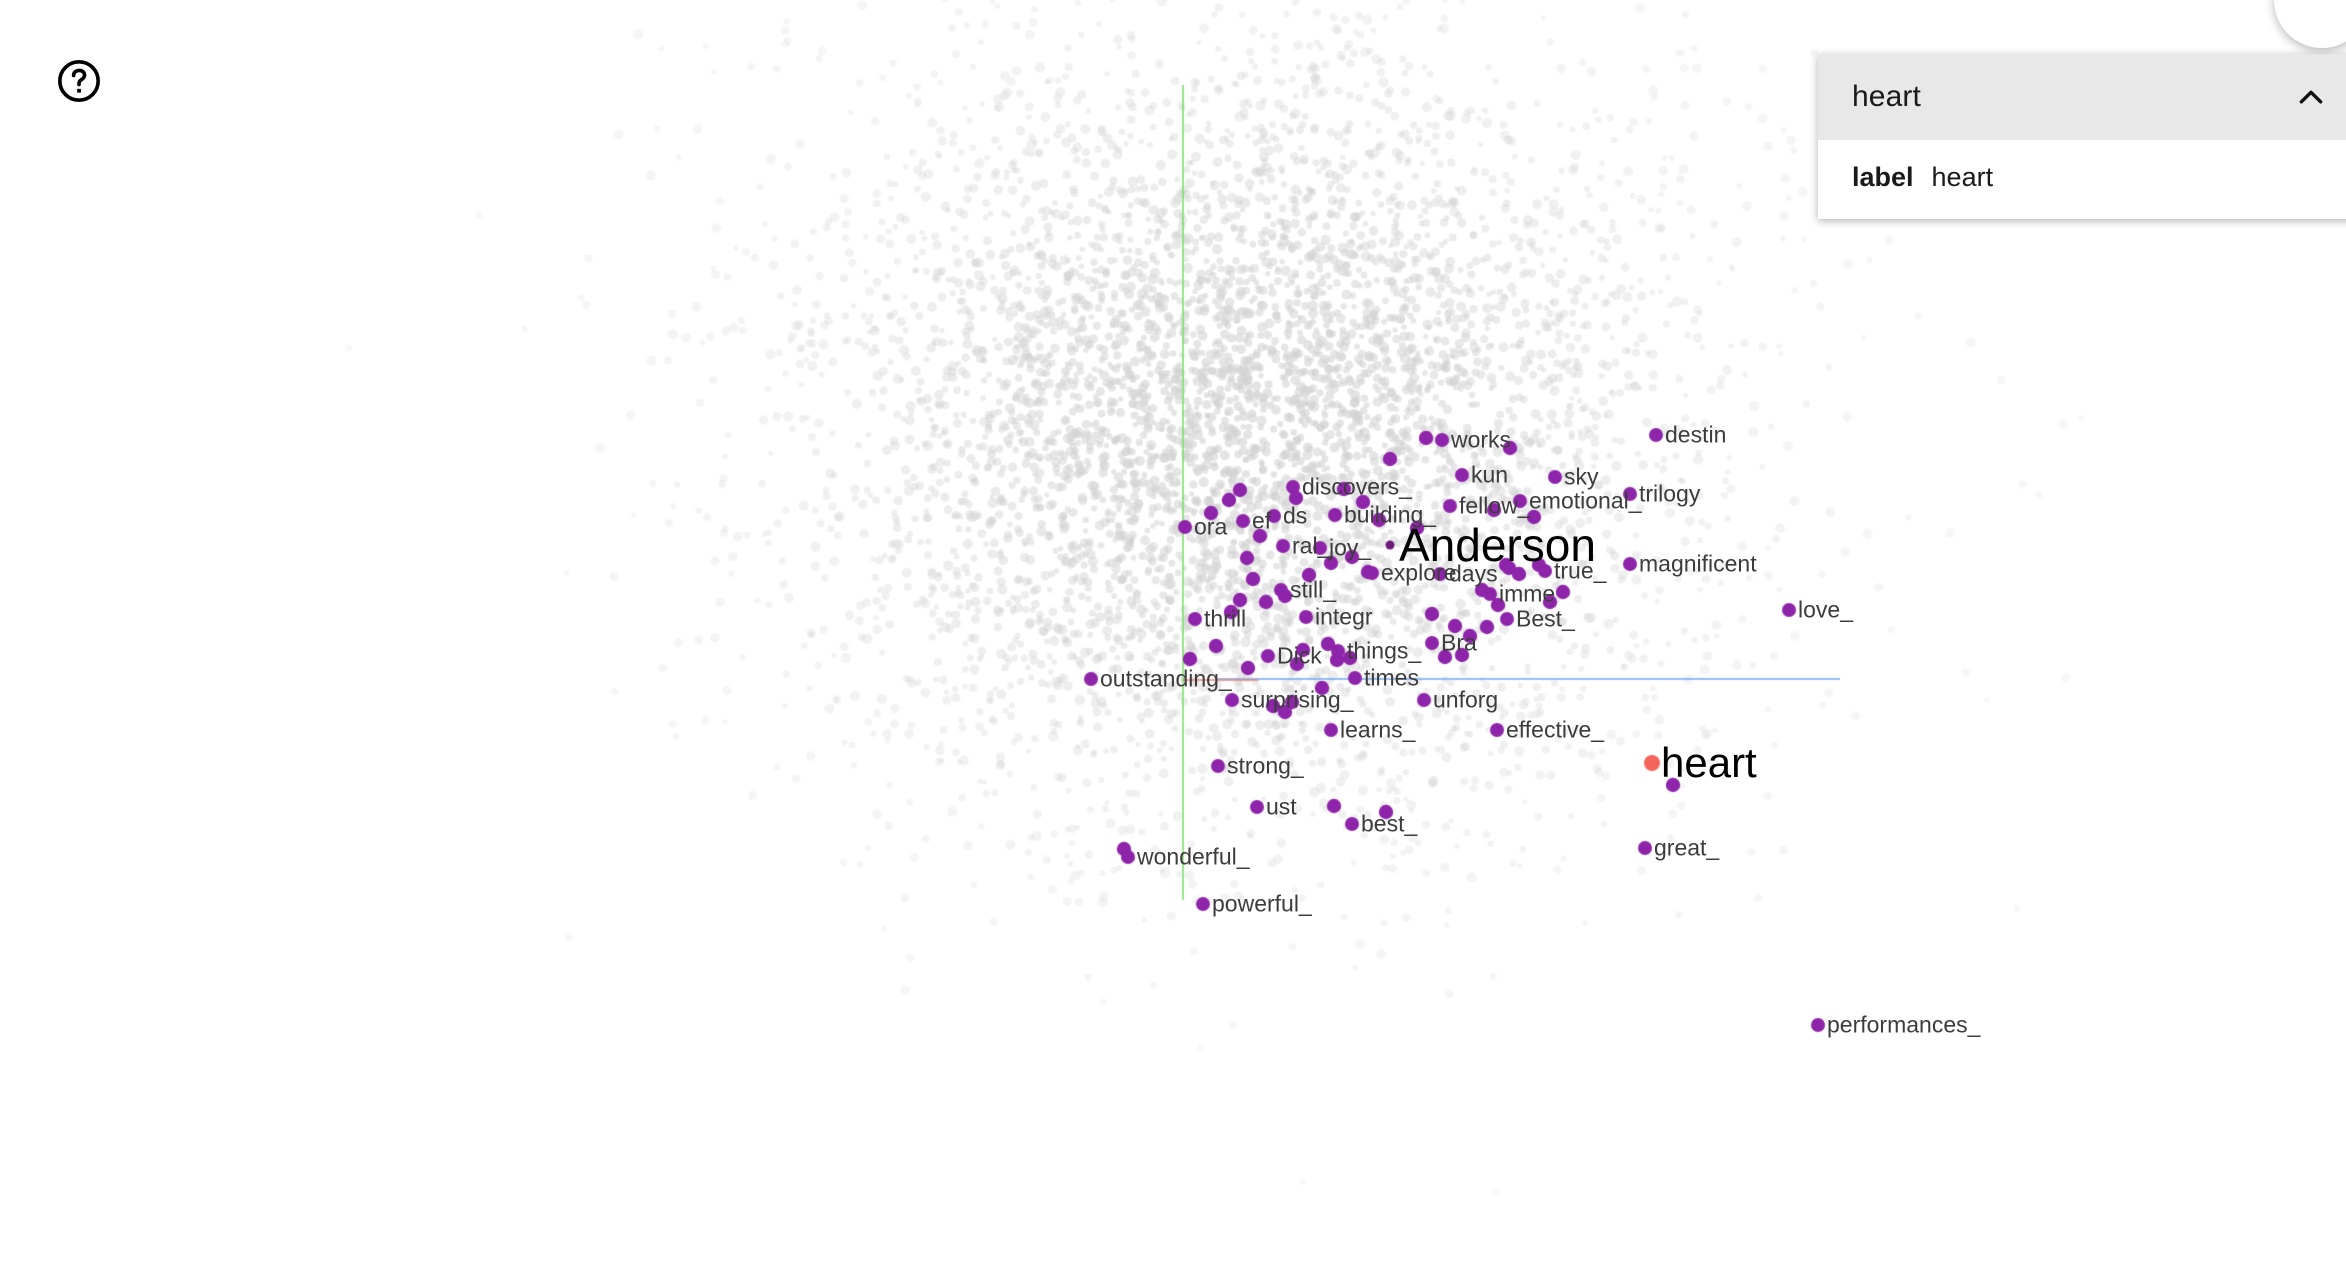 Image resolution: width=2346 pixels, height=1263 pixels. I want to click on info-row-key: label, so click(1883, 177).